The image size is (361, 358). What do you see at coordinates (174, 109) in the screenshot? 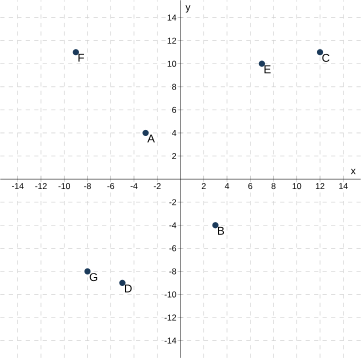
I see `y-tick-label: 6` at bounding box center [174, 109].